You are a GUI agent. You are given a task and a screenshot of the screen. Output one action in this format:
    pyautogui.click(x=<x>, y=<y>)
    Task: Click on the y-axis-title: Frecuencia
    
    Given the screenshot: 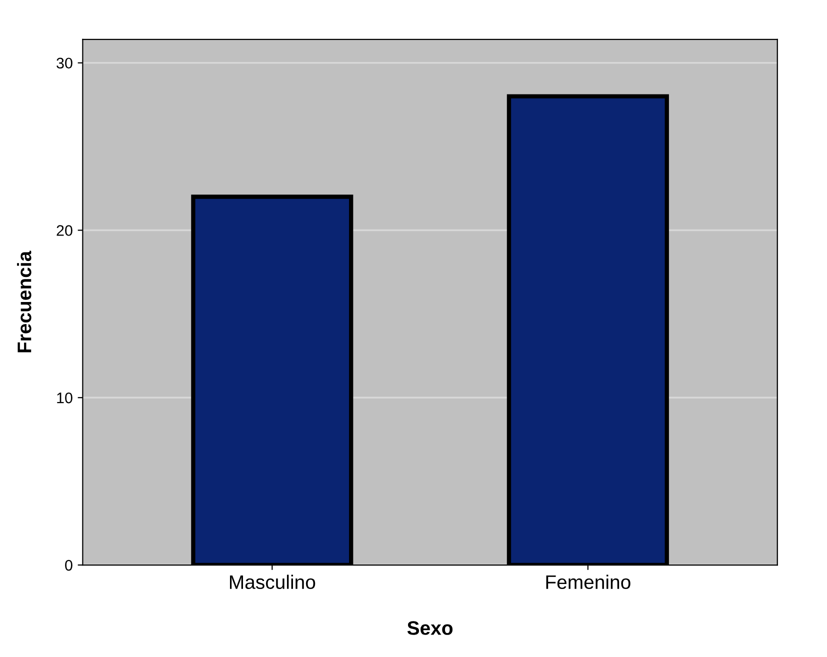 What is the action you would take?
    pyautogui.click(x=24, y=301)
    